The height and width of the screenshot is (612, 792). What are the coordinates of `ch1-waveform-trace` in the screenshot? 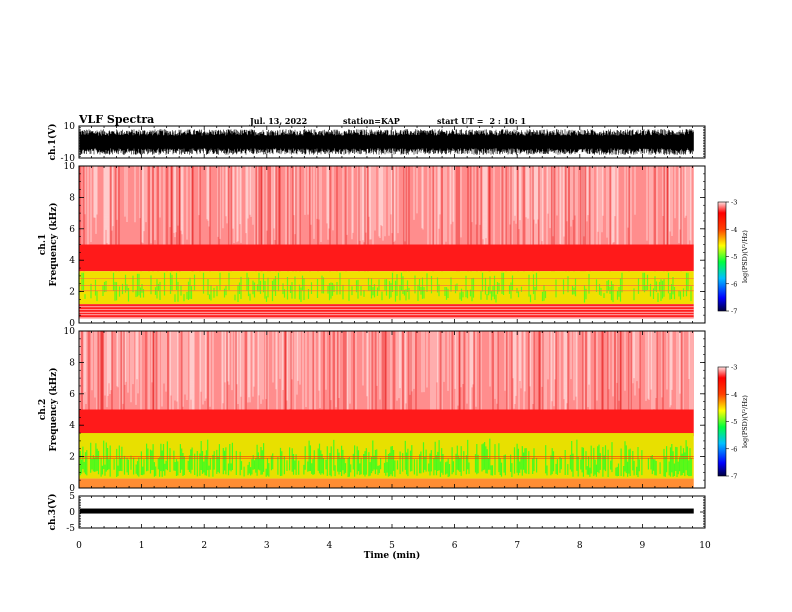 It's located at (386, 142).